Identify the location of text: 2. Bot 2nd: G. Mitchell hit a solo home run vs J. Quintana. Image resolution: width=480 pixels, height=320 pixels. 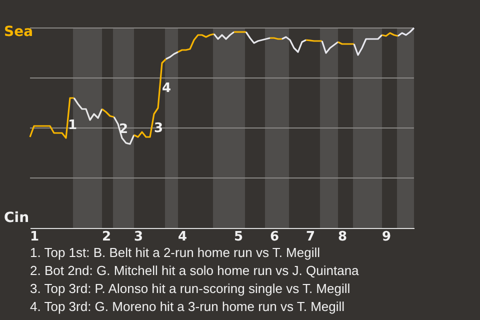
(194, 271).